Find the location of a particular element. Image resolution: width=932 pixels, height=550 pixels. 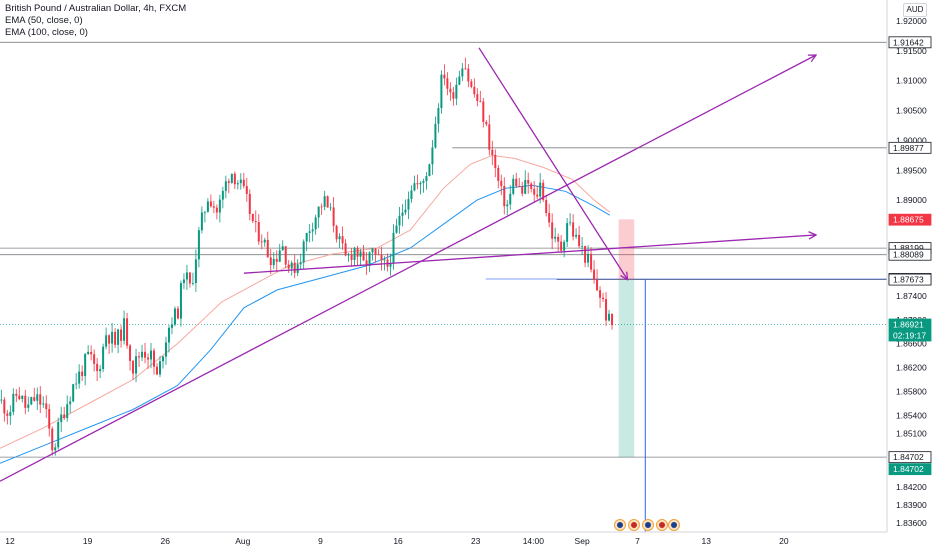

legend-ema50: EMA (50, close, 0) is located at coordinates (44, 20).